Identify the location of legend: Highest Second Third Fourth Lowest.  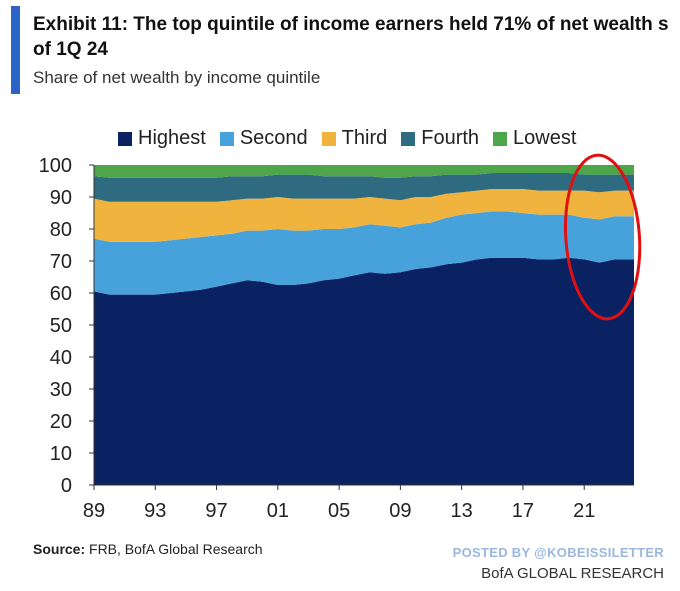
(354, 138).